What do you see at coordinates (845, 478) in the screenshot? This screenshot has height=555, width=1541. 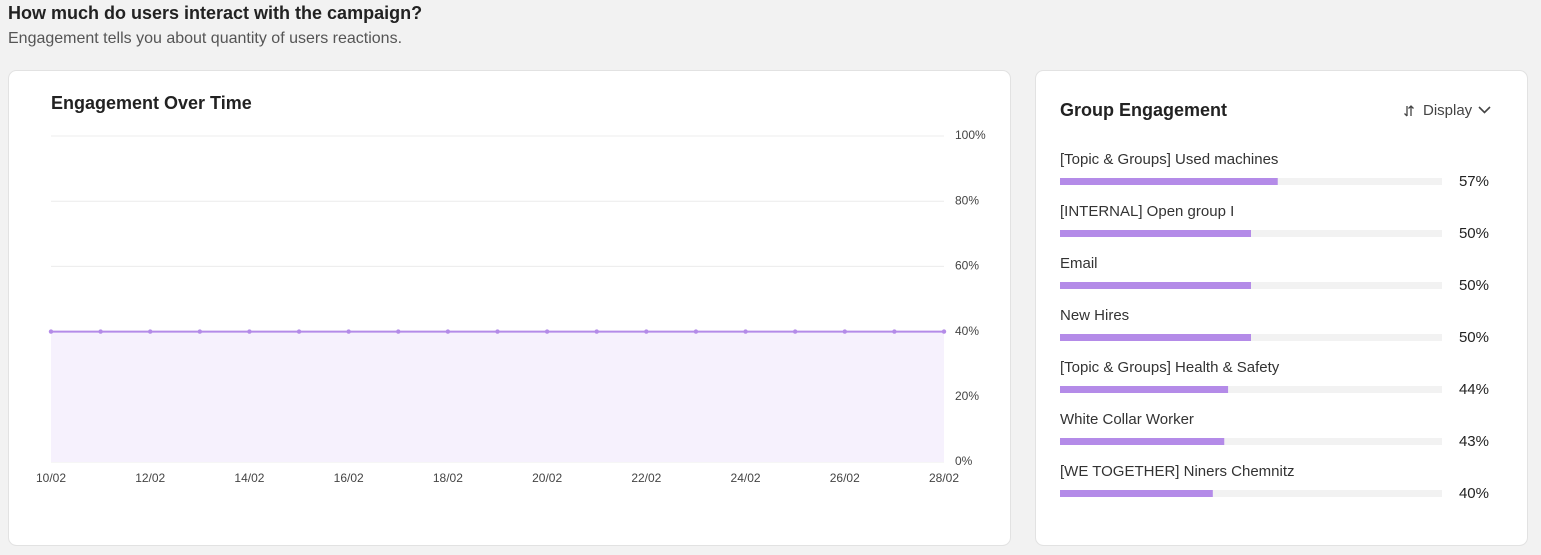 I see `x-tick-label: 26/02` at bounding box center [845, 478].